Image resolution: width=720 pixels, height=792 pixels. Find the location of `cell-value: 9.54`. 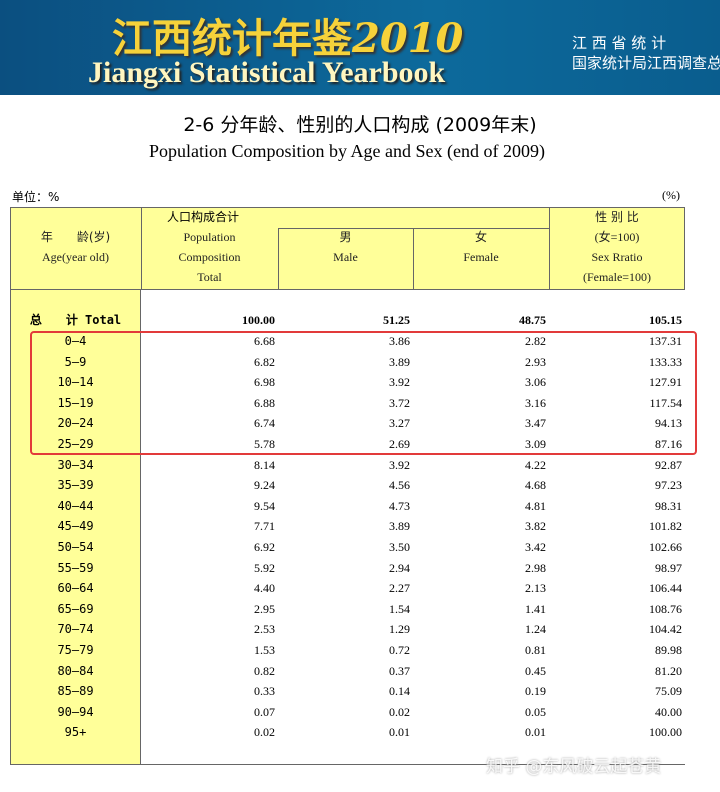

cell-value: 9.54 is located at coordinates (264, 505).